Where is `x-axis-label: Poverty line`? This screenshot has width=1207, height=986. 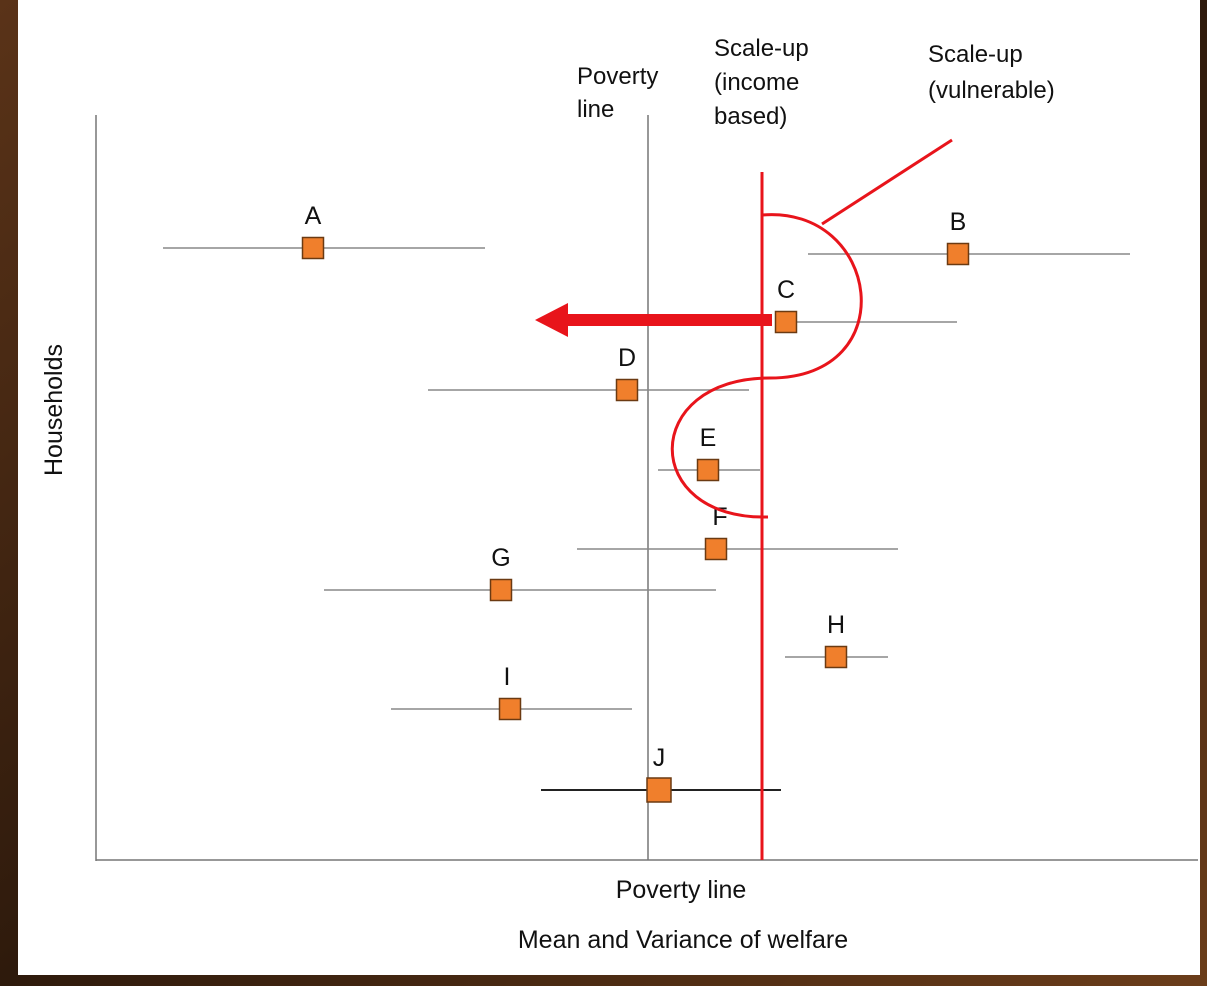 x-axis-label: Poverty line is located at coordinates (681, 890).